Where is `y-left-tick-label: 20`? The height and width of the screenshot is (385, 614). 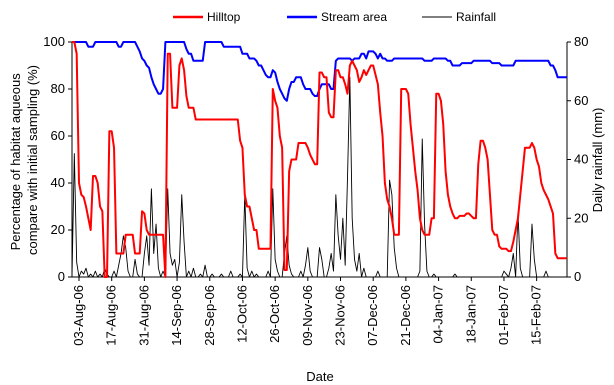 y-left-tick-label: 20 is located at coordinates (58, 229).